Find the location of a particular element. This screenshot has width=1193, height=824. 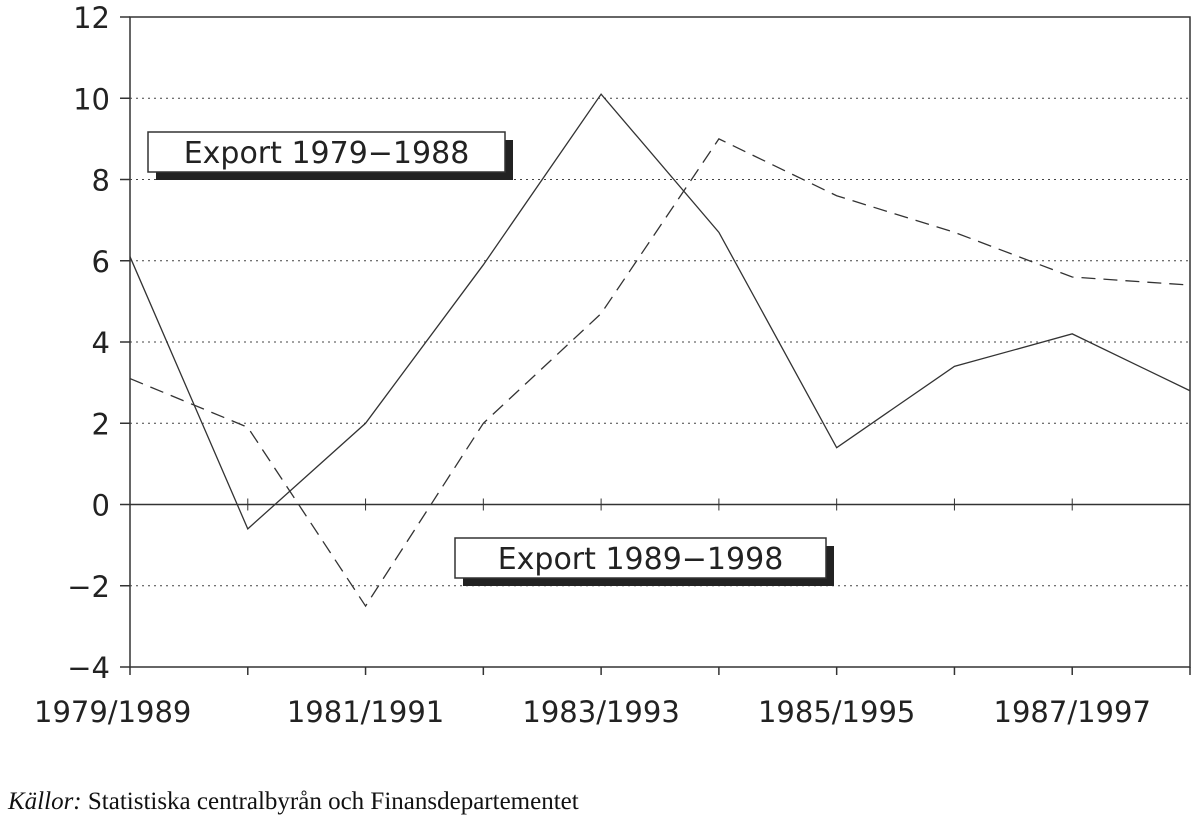

y-tick-label: 8 is located at coordinates (101, 181).